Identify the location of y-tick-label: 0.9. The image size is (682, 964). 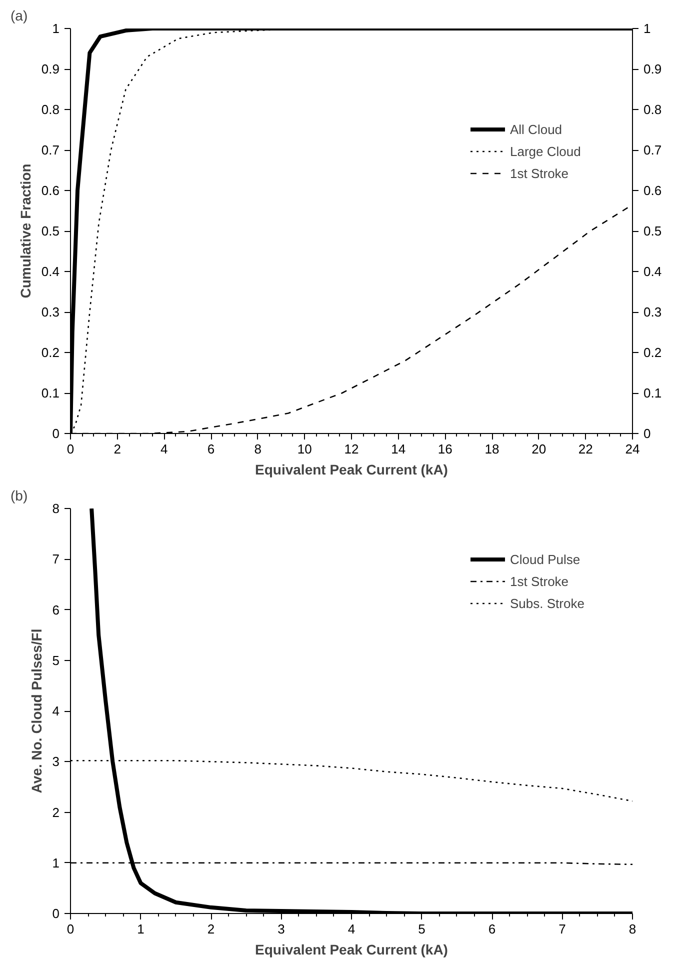
(50, 69).